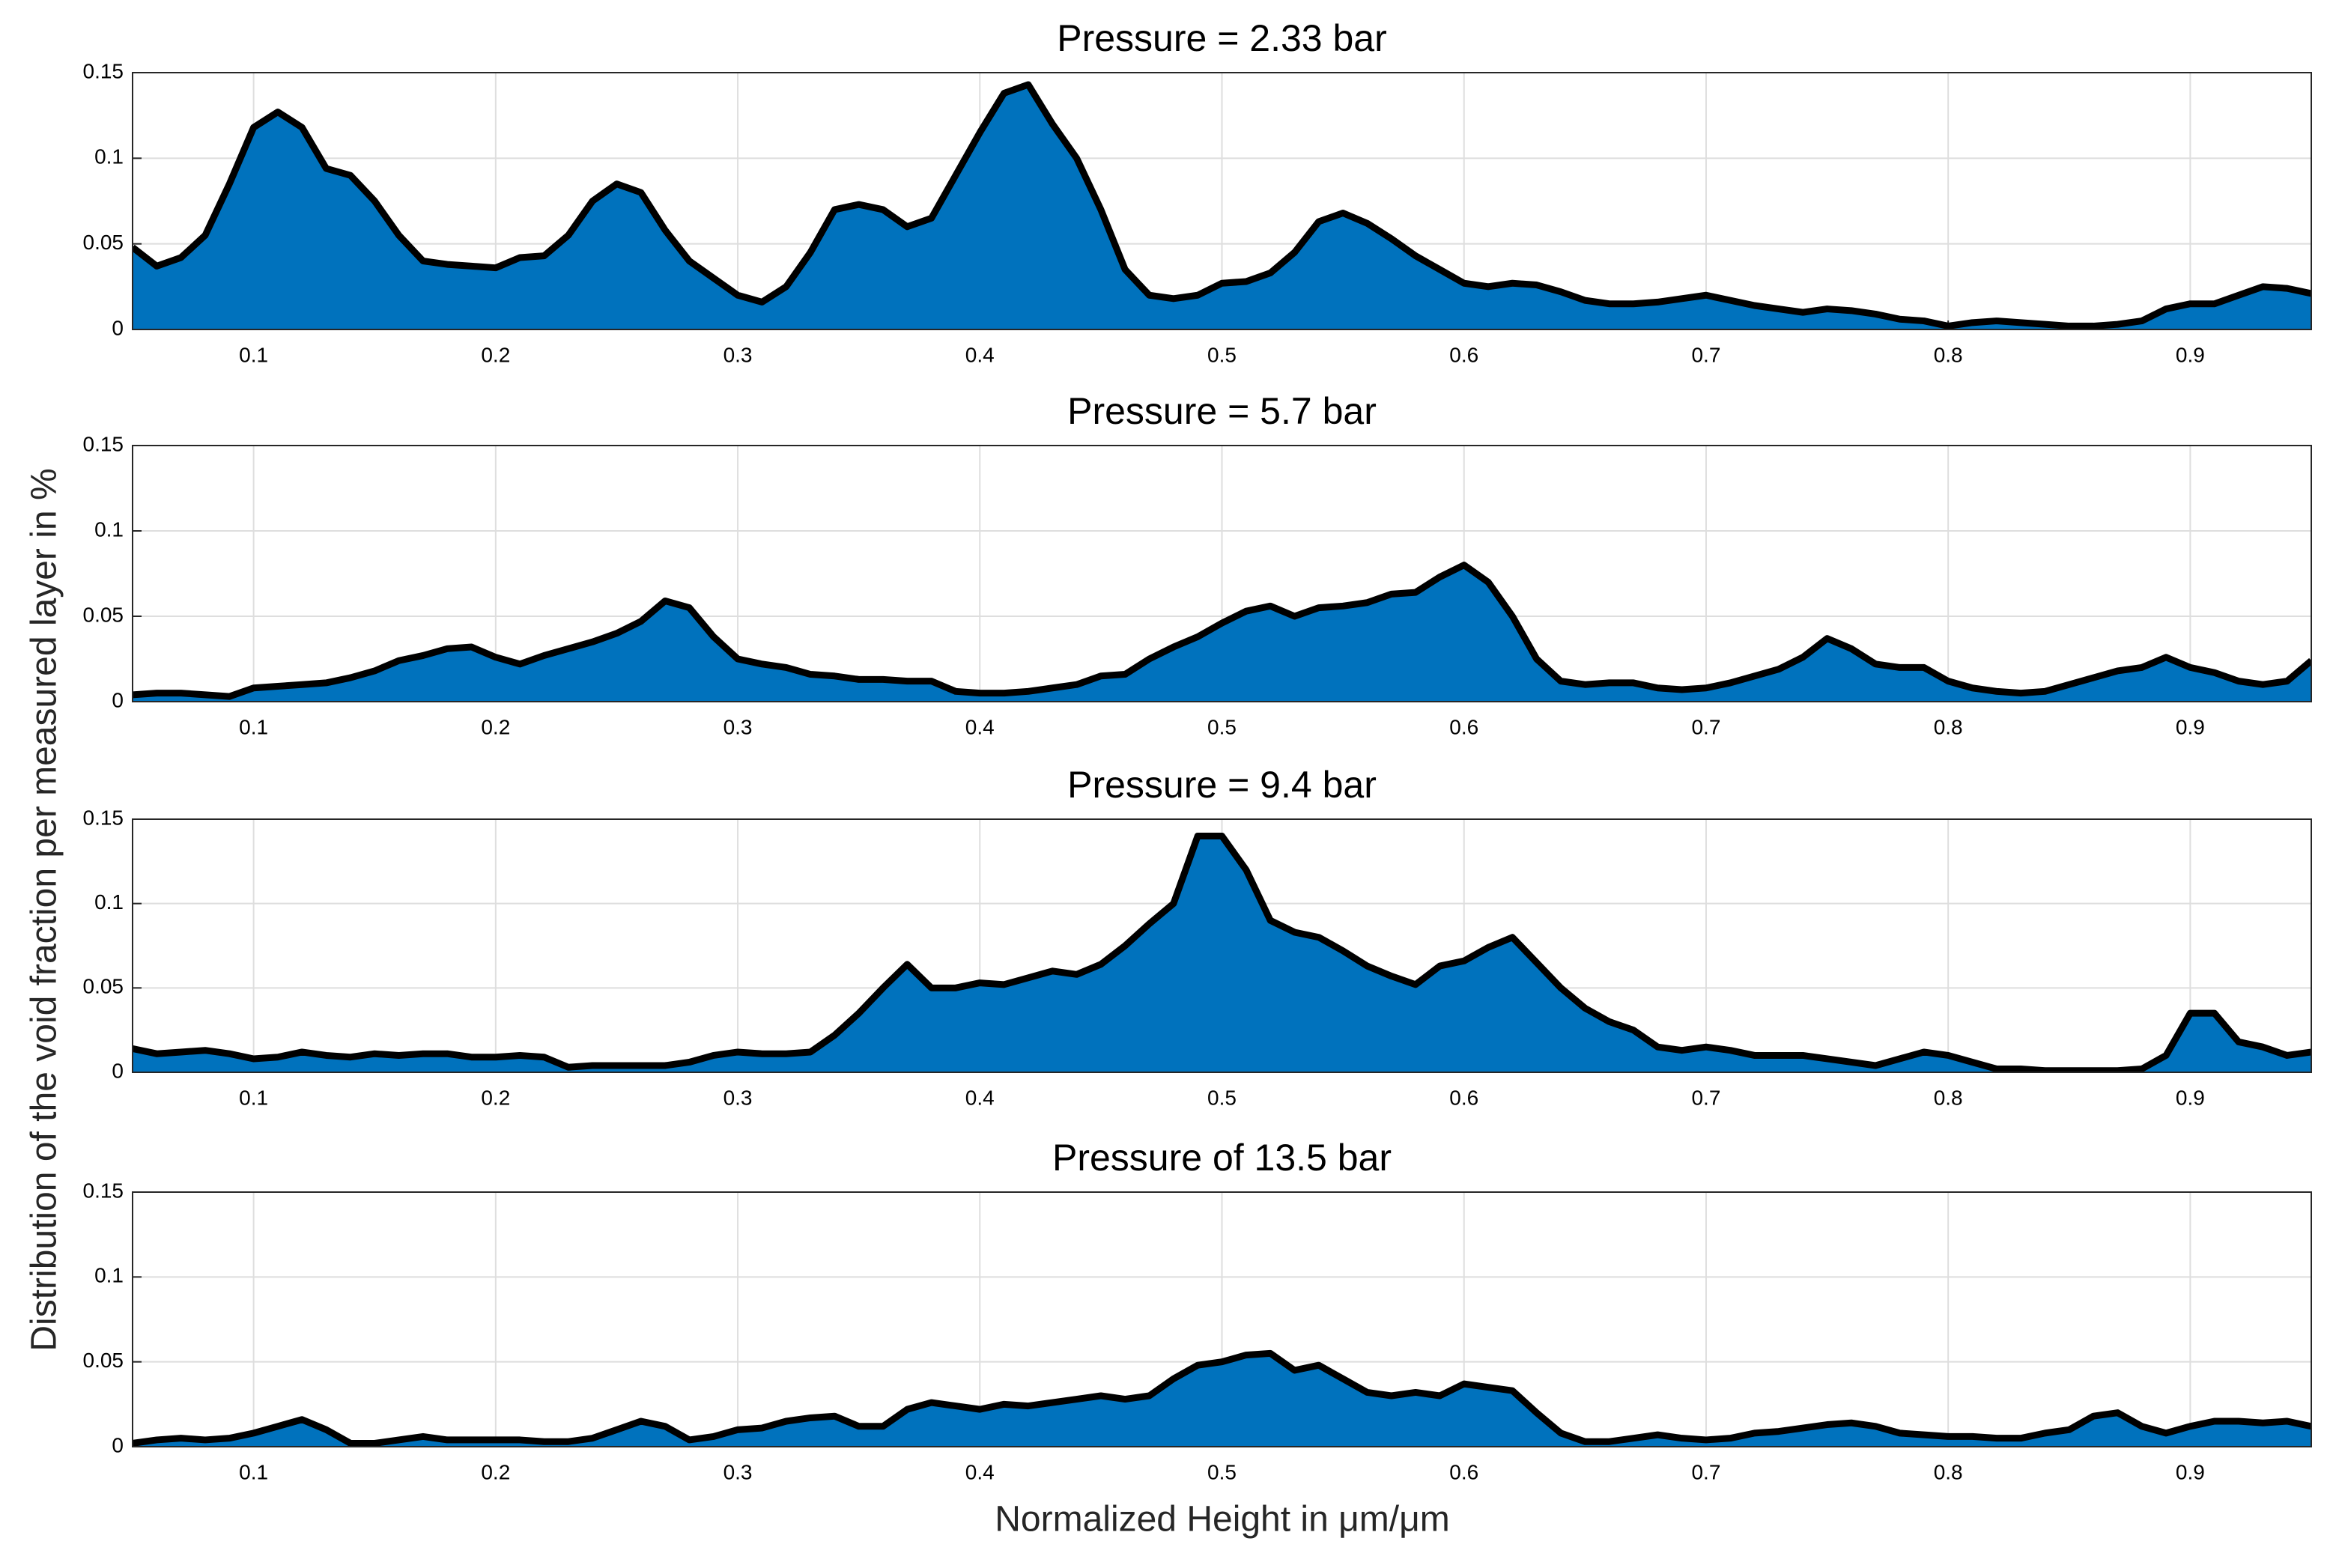 Image resolution: width=2336 pixels, height=1568 pixels. What do you see at coordinates (1222, 38) in the screenshot?
I see `chart-title: Pressure = 2.33 bar` at bounding box center [1222, 38].